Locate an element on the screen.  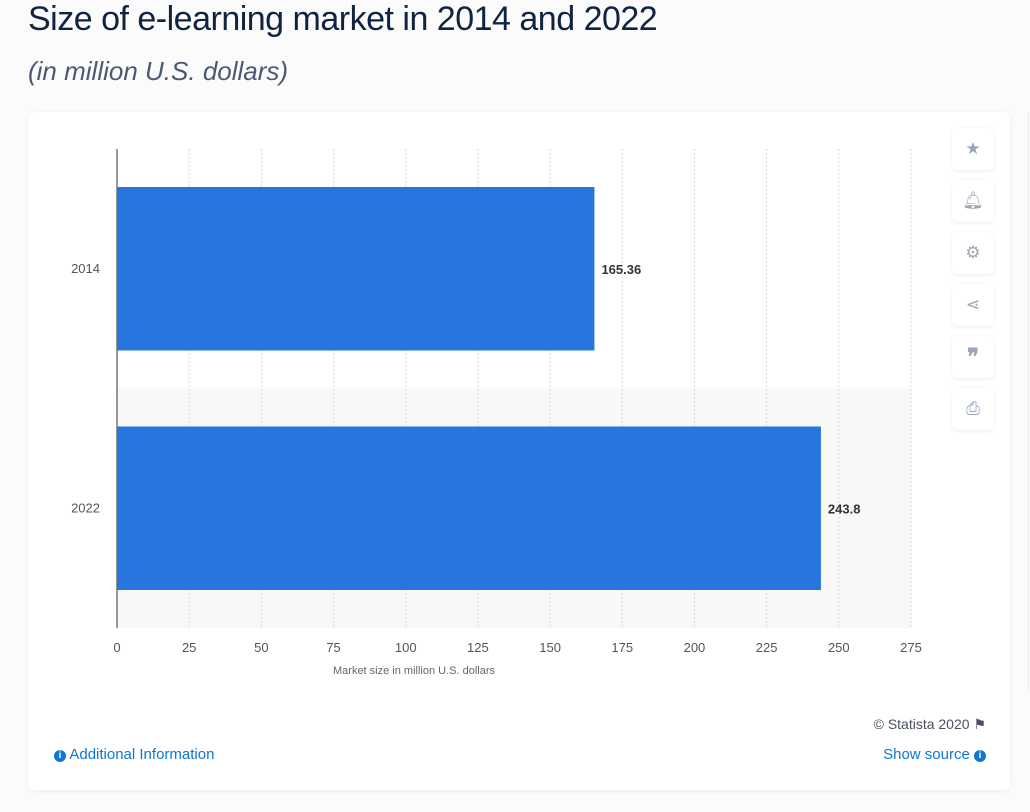
data-label: 165.36 is located at coordinates (621, 269).